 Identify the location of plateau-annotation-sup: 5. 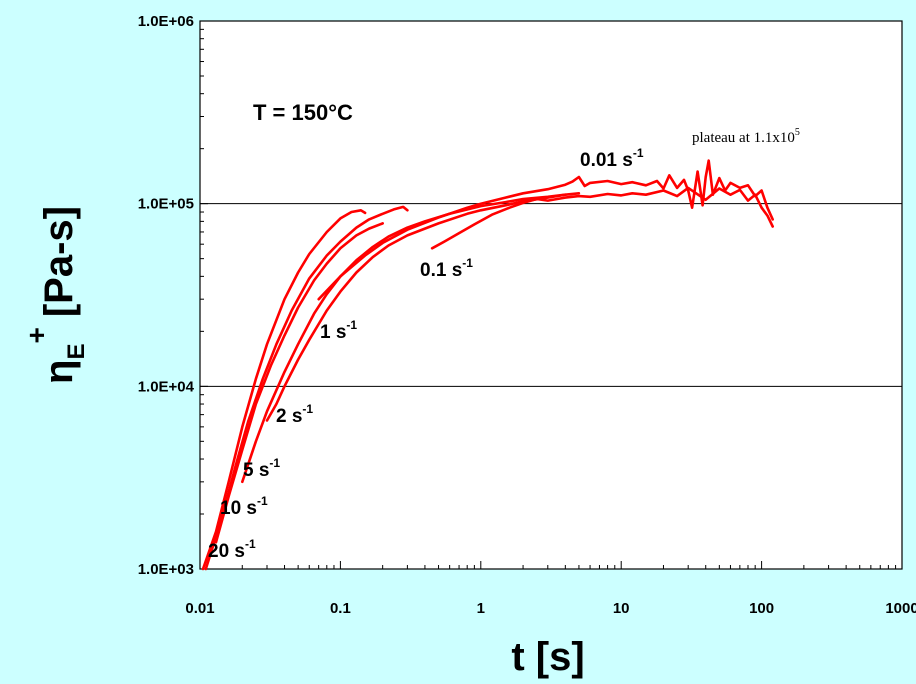
(797, 132).